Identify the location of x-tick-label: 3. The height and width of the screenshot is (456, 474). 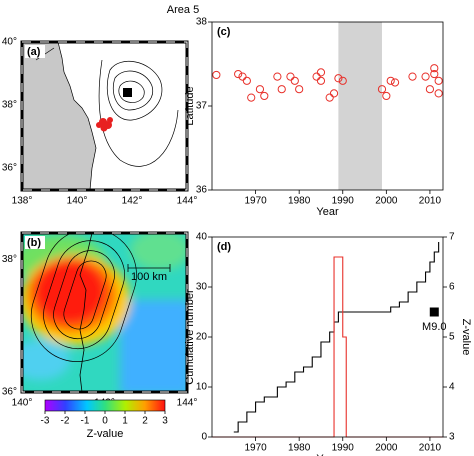
(165, 421).